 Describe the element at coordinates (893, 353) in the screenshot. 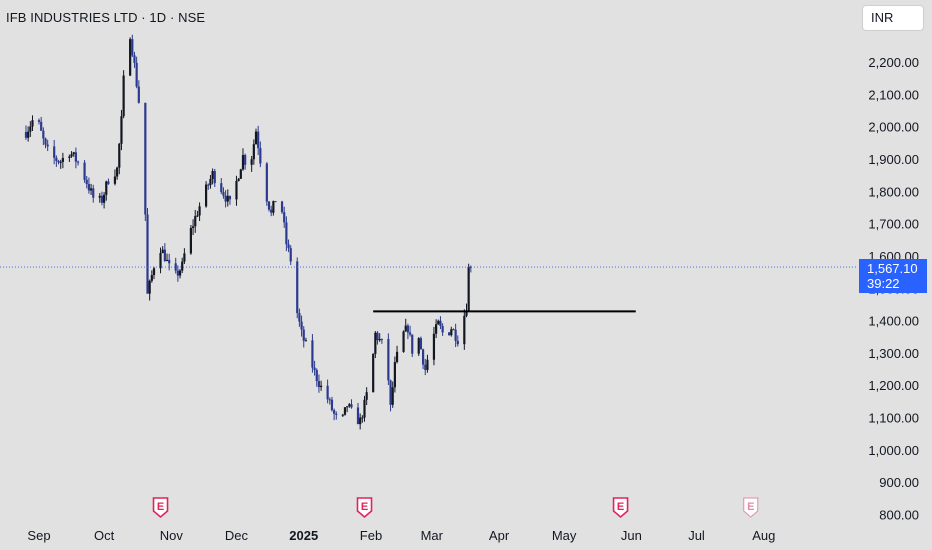

I see `y-tick-label: 1,300.00` at that location.